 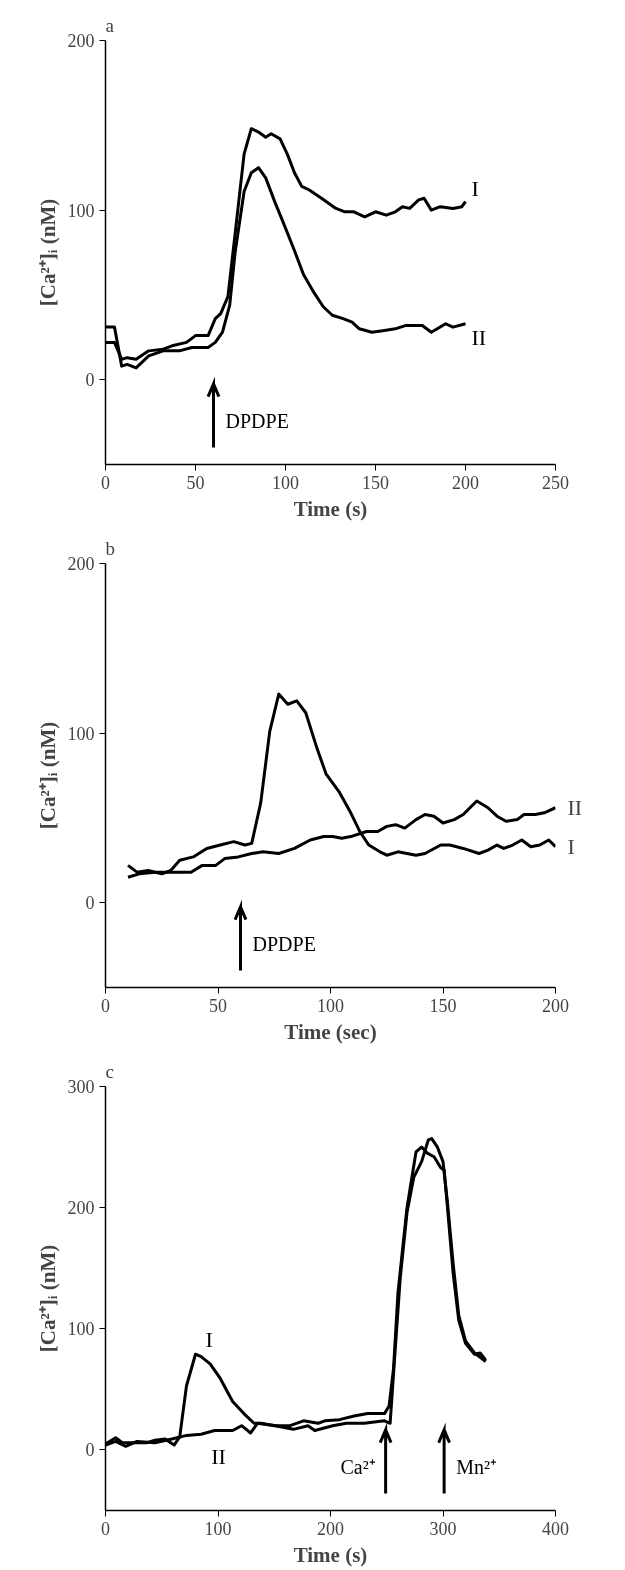 I want to click on chart-title: b, so click(x=110, y=548).